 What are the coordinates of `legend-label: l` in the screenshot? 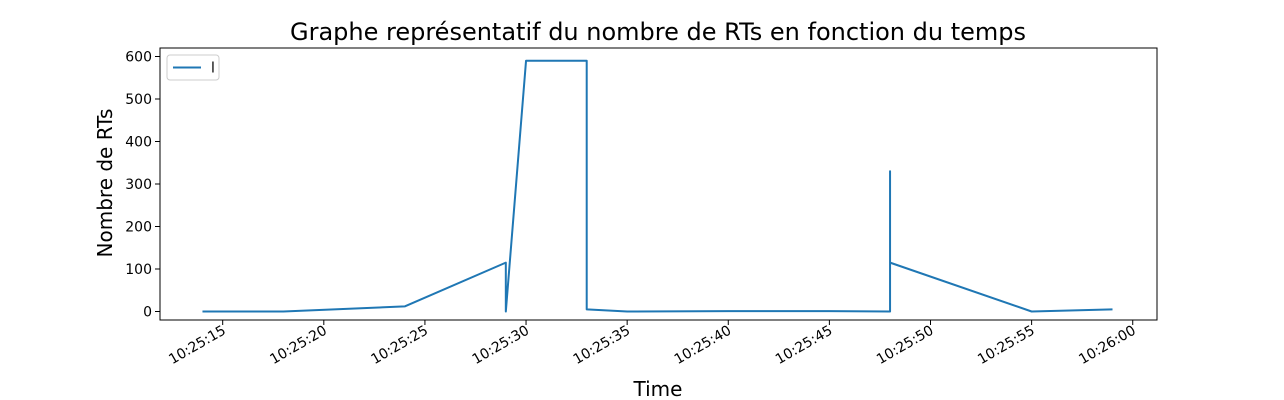 It's located at (213, 69).